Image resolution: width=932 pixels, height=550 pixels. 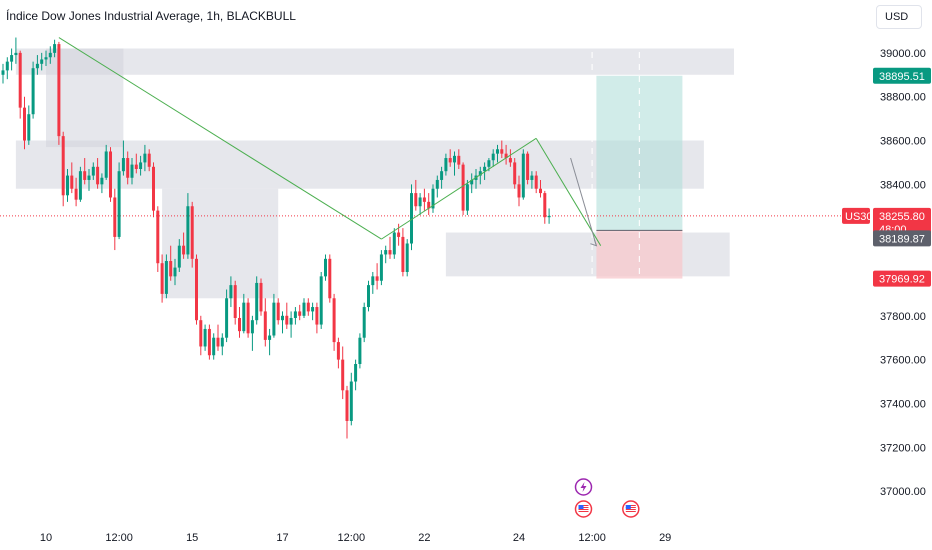 What do you see at coordinates (902, 77) in the screenshot?
I see `target-price-text: 38895.51` at bounding box center [902, 77].